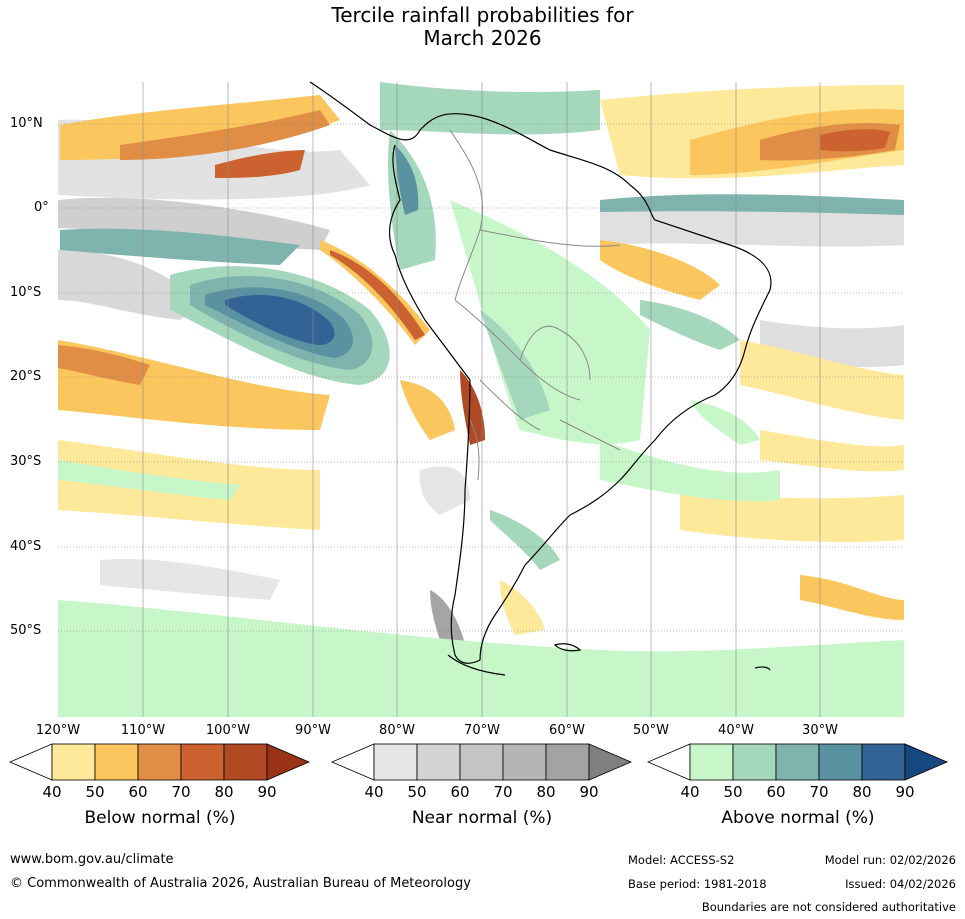 The image size is (965, 919). I want to click on lon-label: 80°W, so click(397, 730).